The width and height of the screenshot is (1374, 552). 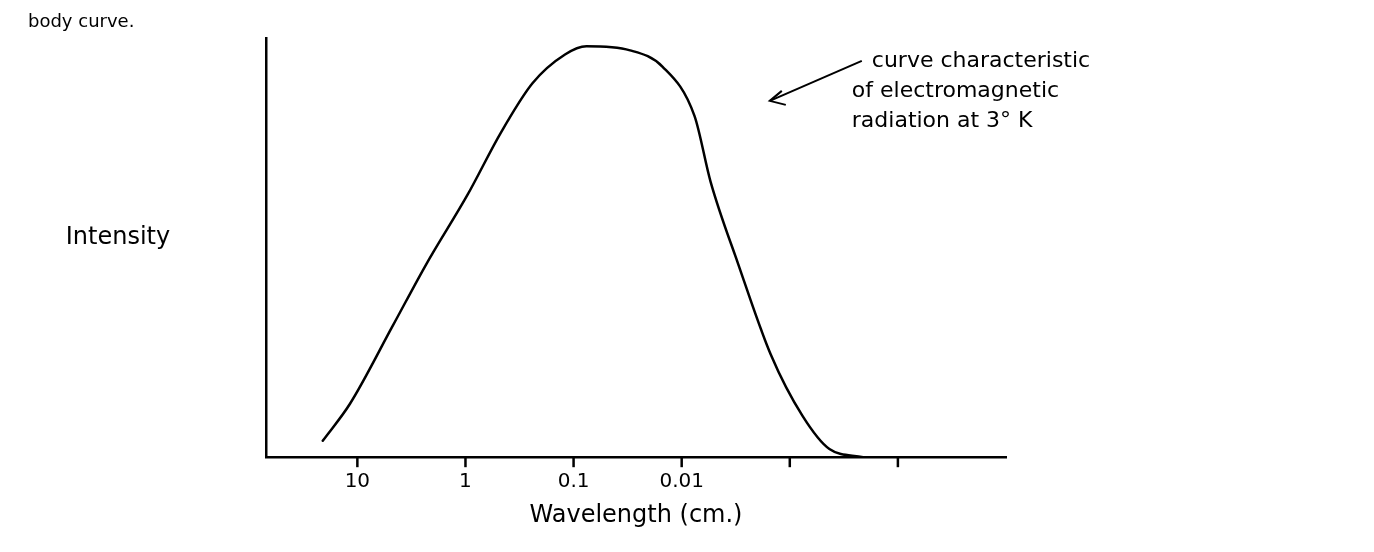 What do you see at coordinates (118, 235) in the screenshot?
I see `y-axis-title: Intensity` at bounding box center [118, 235].